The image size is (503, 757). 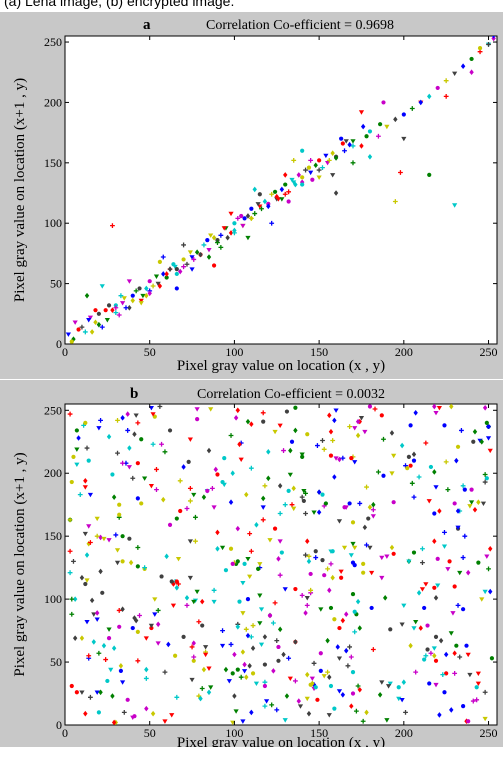 What do you see at coordinates (300, 25) in the screenshot?
I see `correlation-annotation: Correlation Co-efficient = 0.9698` at bounding box center [300, 25].